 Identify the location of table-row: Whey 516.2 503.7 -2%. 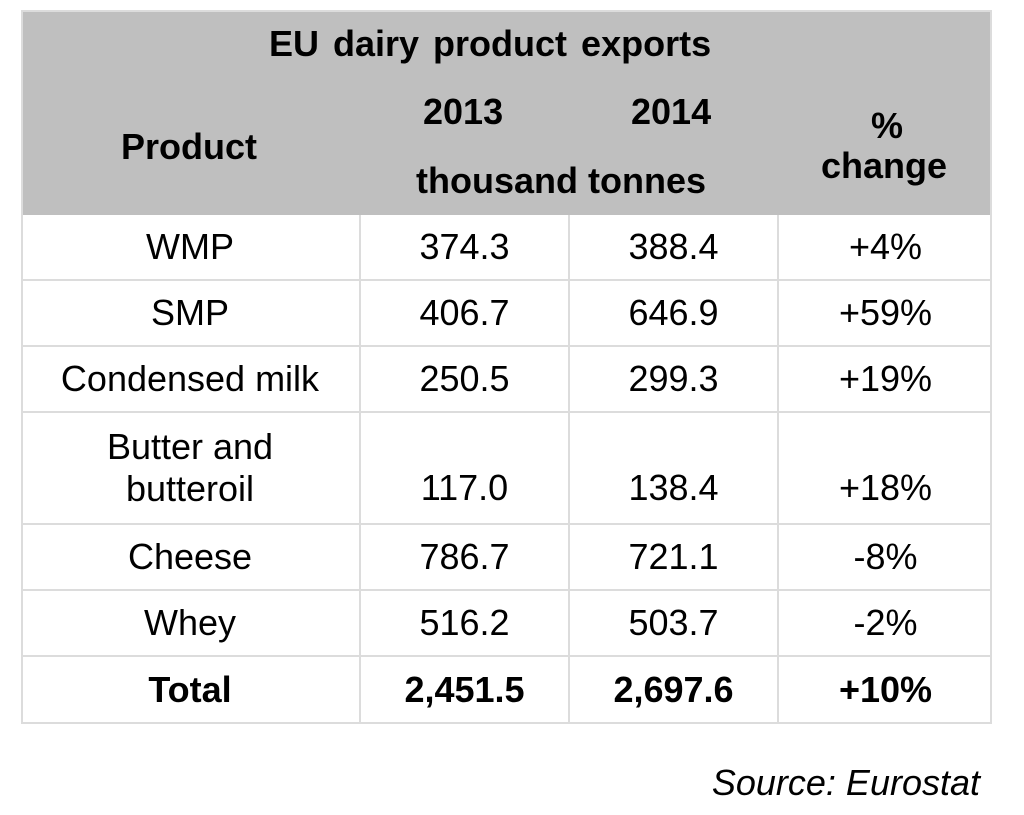
(506, 624).